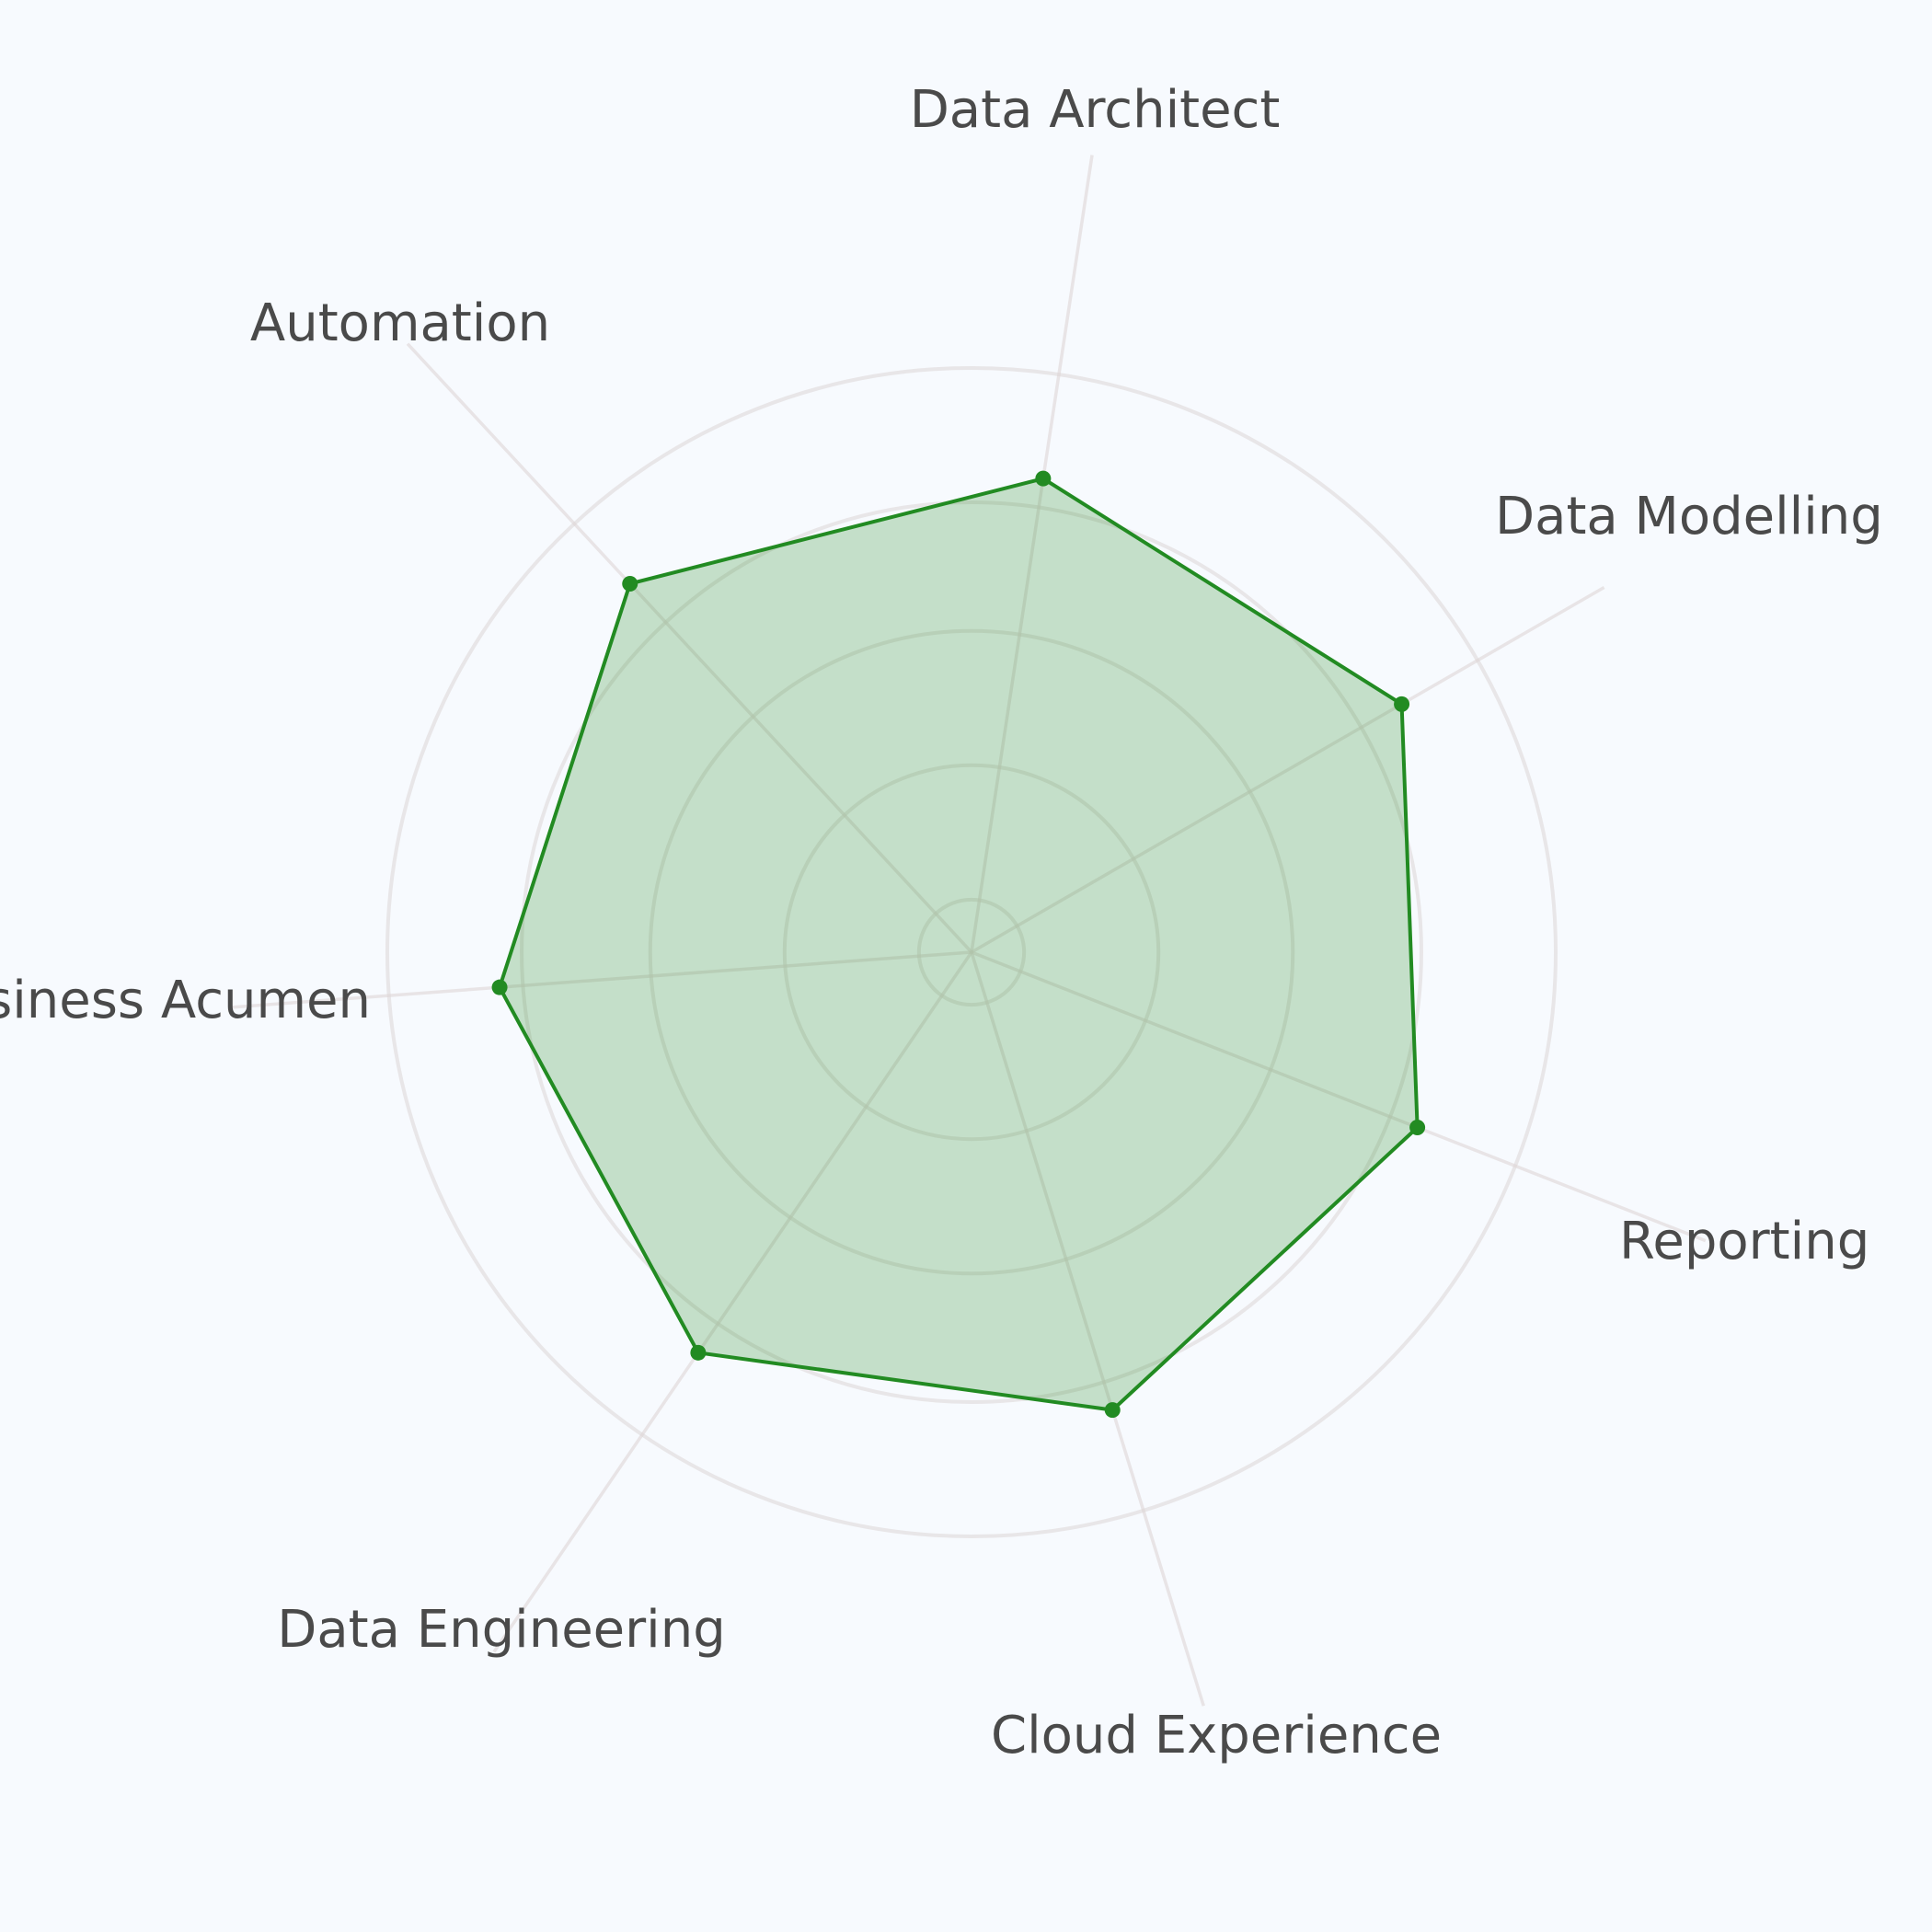 The height and width of the screenshot is (1932, 1932). I want to click on axis-label-cloud-experience: Cloud Experience, so click(1216, 1735).